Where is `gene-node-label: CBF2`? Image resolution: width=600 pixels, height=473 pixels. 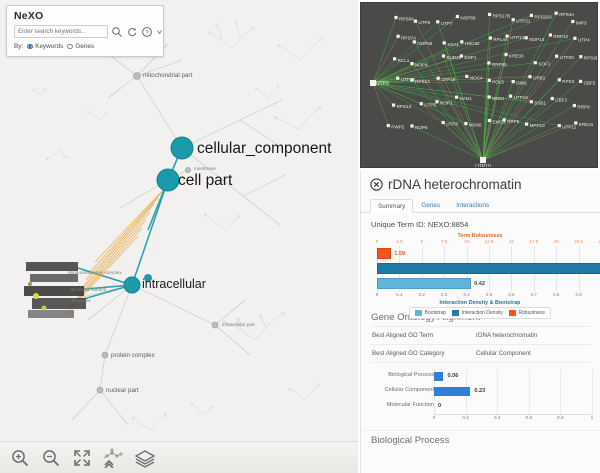 gene-node-label: CBF2 is located at coordinates (561, 100).